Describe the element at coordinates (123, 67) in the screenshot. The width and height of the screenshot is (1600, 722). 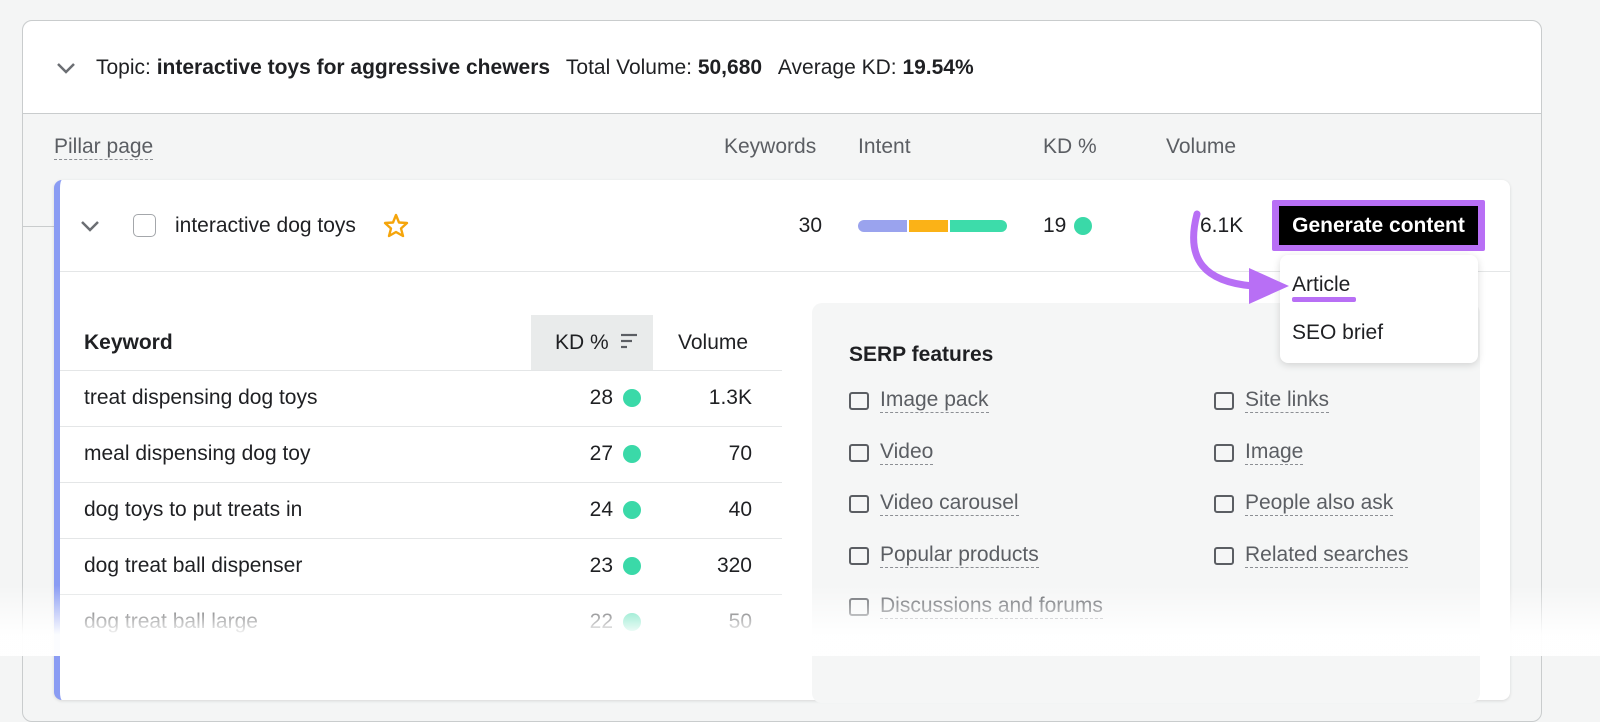
I see `topic-label: Topic:` at that location.